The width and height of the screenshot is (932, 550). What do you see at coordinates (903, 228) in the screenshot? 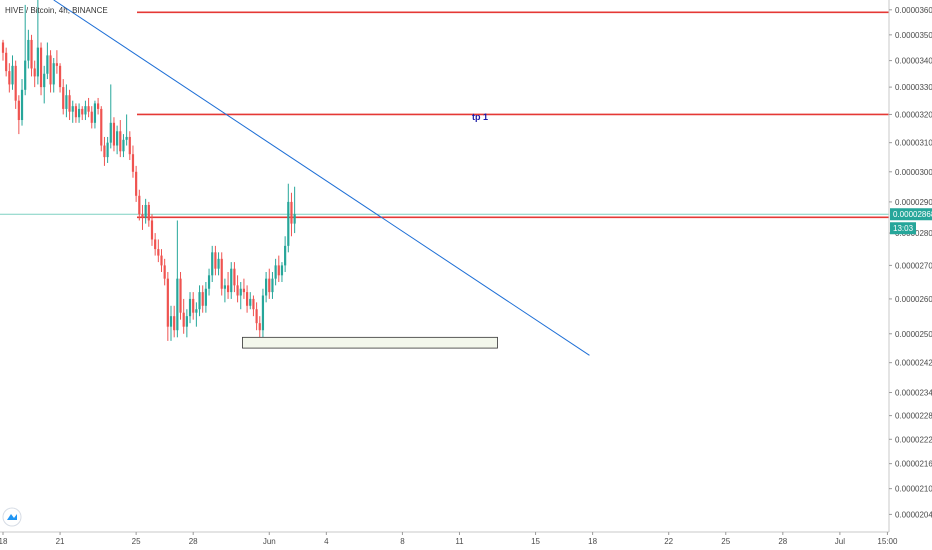
I see `countdown-badge-text: 13:03` at bounding box center [903, 228].